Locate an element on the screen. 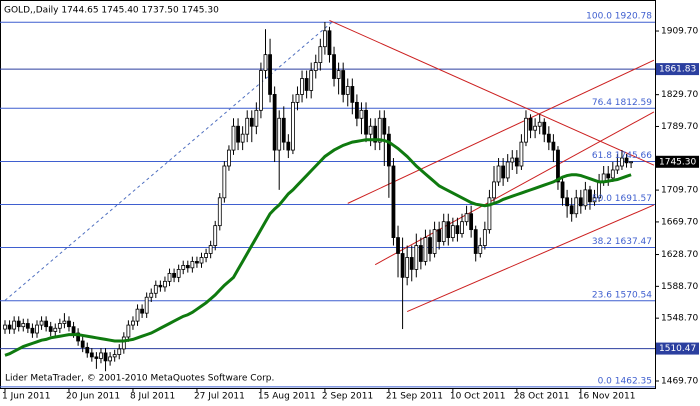  x-tick-label: 16 Nov 2011 is located at coordinates (607, 397).